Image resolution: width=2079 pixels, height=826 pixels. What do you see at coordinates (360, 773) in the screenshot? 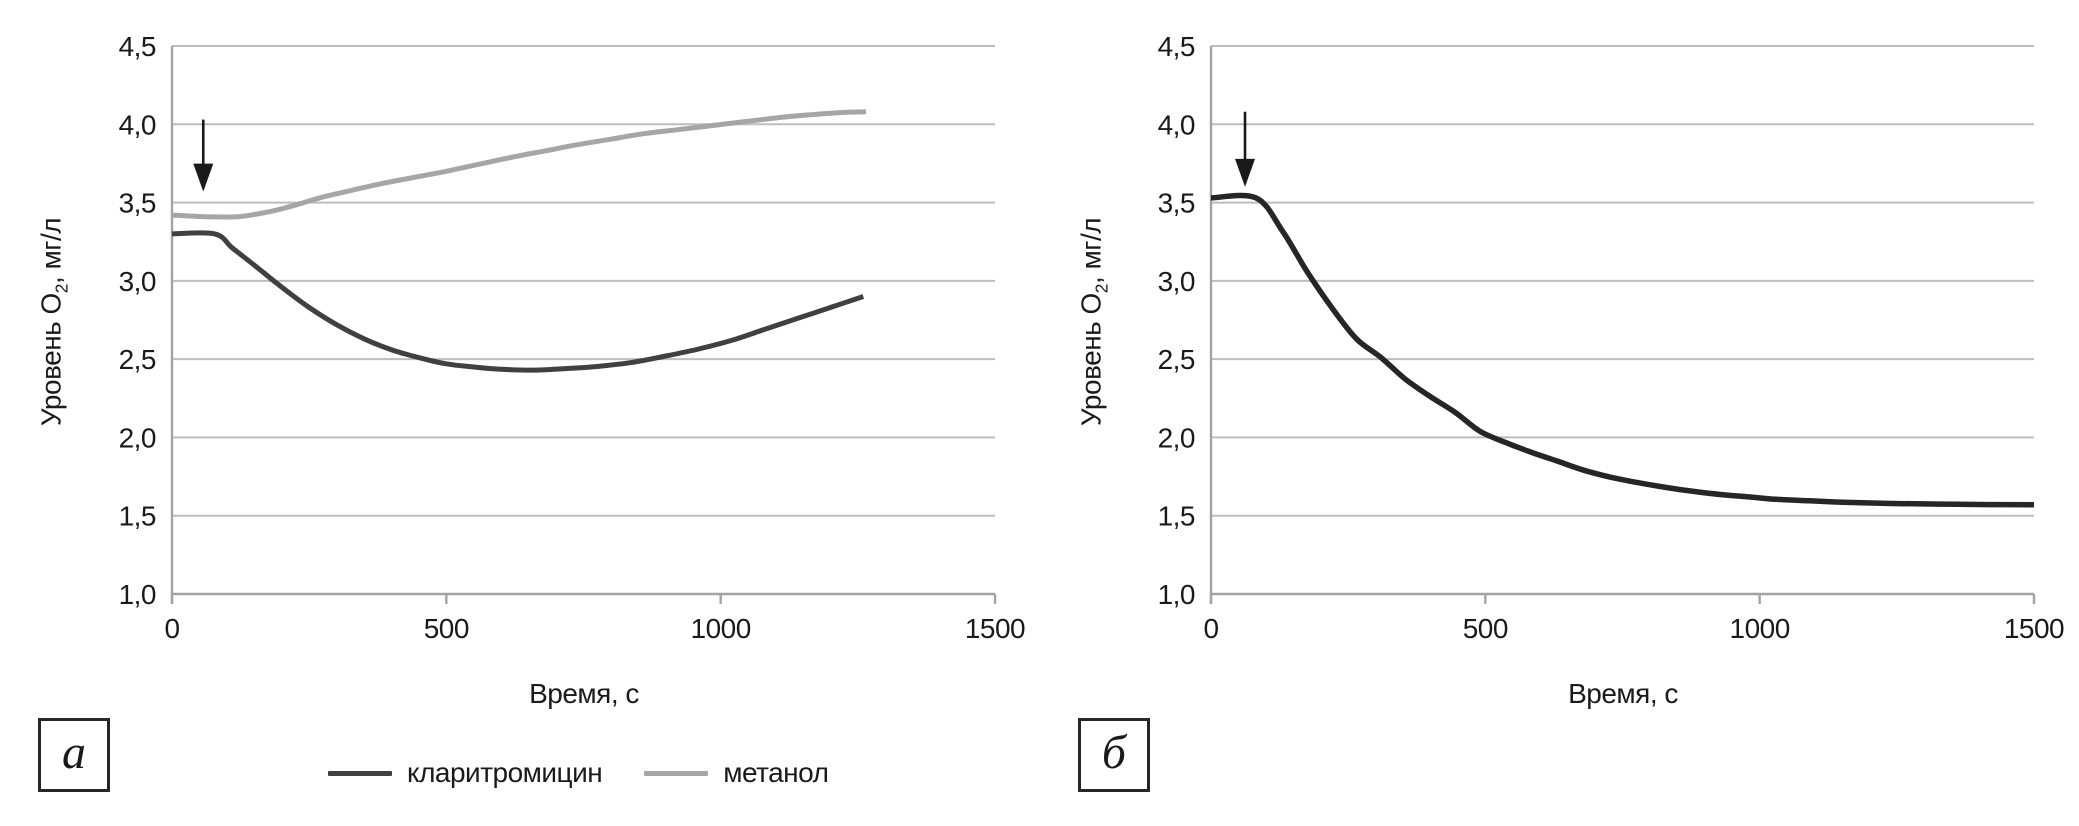
I see `legend-line-clarithromycin` at bounding box center [360, 773].